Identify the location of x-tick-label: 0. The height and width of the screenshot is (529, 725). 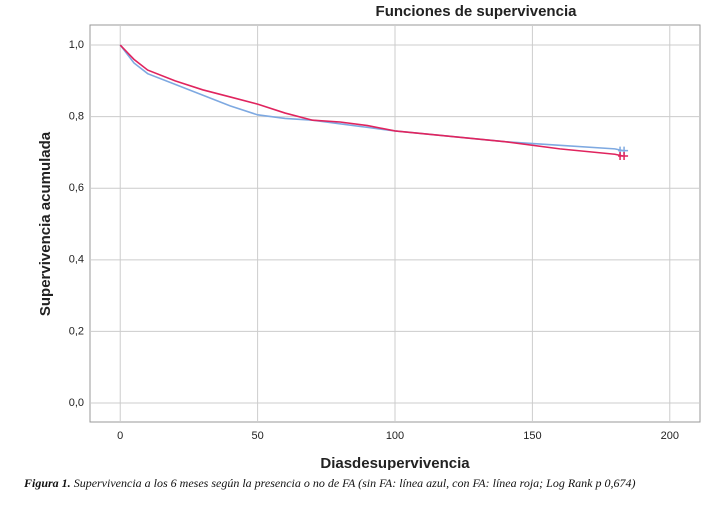
(120, 436).